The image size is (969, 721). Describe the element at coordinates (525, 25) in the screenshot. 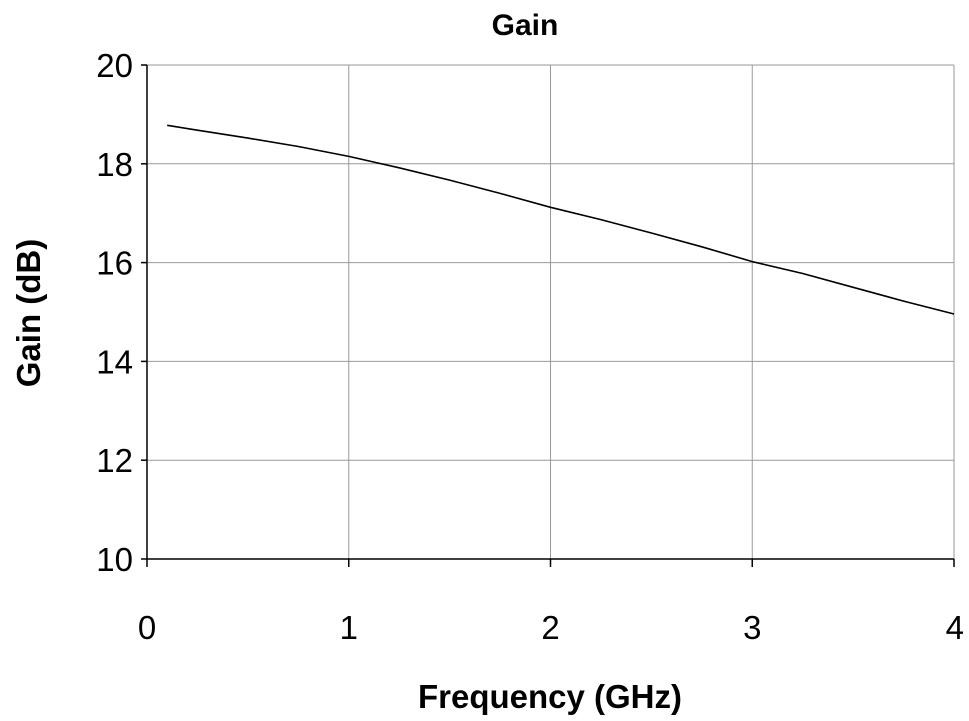

I see `chart-title: Gain` at that location.